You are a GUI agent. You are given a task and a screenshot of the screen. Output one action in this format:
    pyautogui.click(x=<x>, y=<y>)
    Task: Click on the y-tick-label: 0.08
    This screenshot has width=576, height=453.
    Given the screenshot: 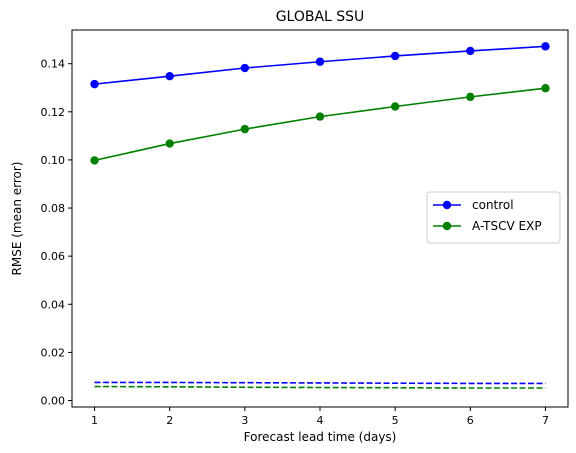 What is the action you would take?
    pyautogui.click(x=53, y=208)
    